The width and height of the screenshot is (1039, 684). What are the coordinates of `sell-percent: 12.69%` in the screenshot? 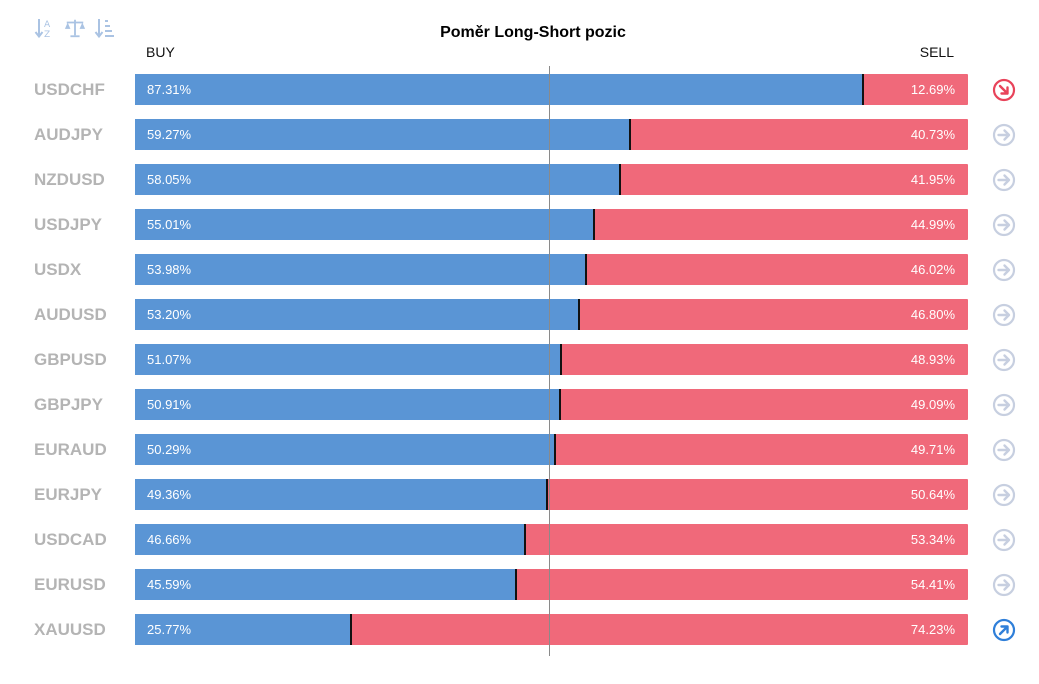 It's located at (932, 89).